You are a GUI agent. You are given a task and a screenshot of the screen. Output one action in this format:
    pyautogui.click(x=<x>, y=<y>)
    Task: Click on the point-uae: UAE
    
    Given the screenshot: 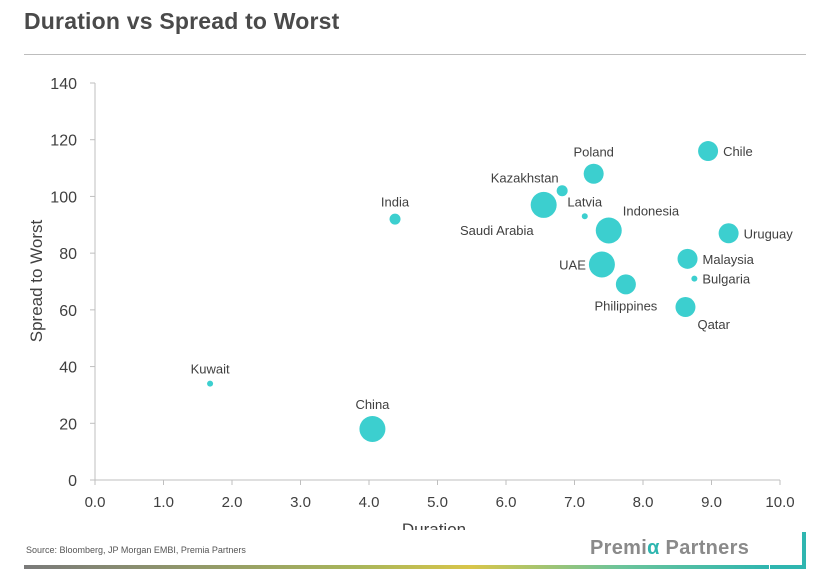 What is the action you would take?
    pyautogui.click(x=587, y=264)
    